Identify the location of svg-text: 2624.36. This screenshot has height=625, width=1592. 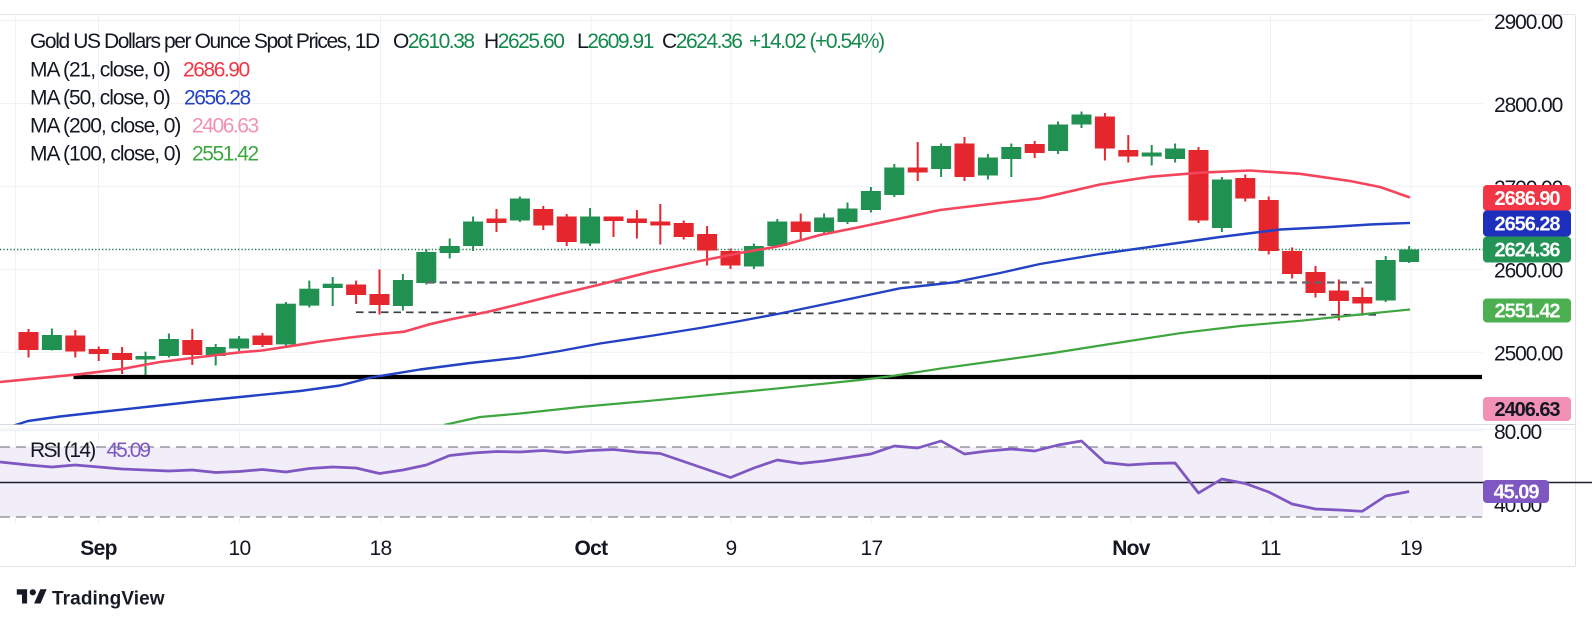
(1528, 251).